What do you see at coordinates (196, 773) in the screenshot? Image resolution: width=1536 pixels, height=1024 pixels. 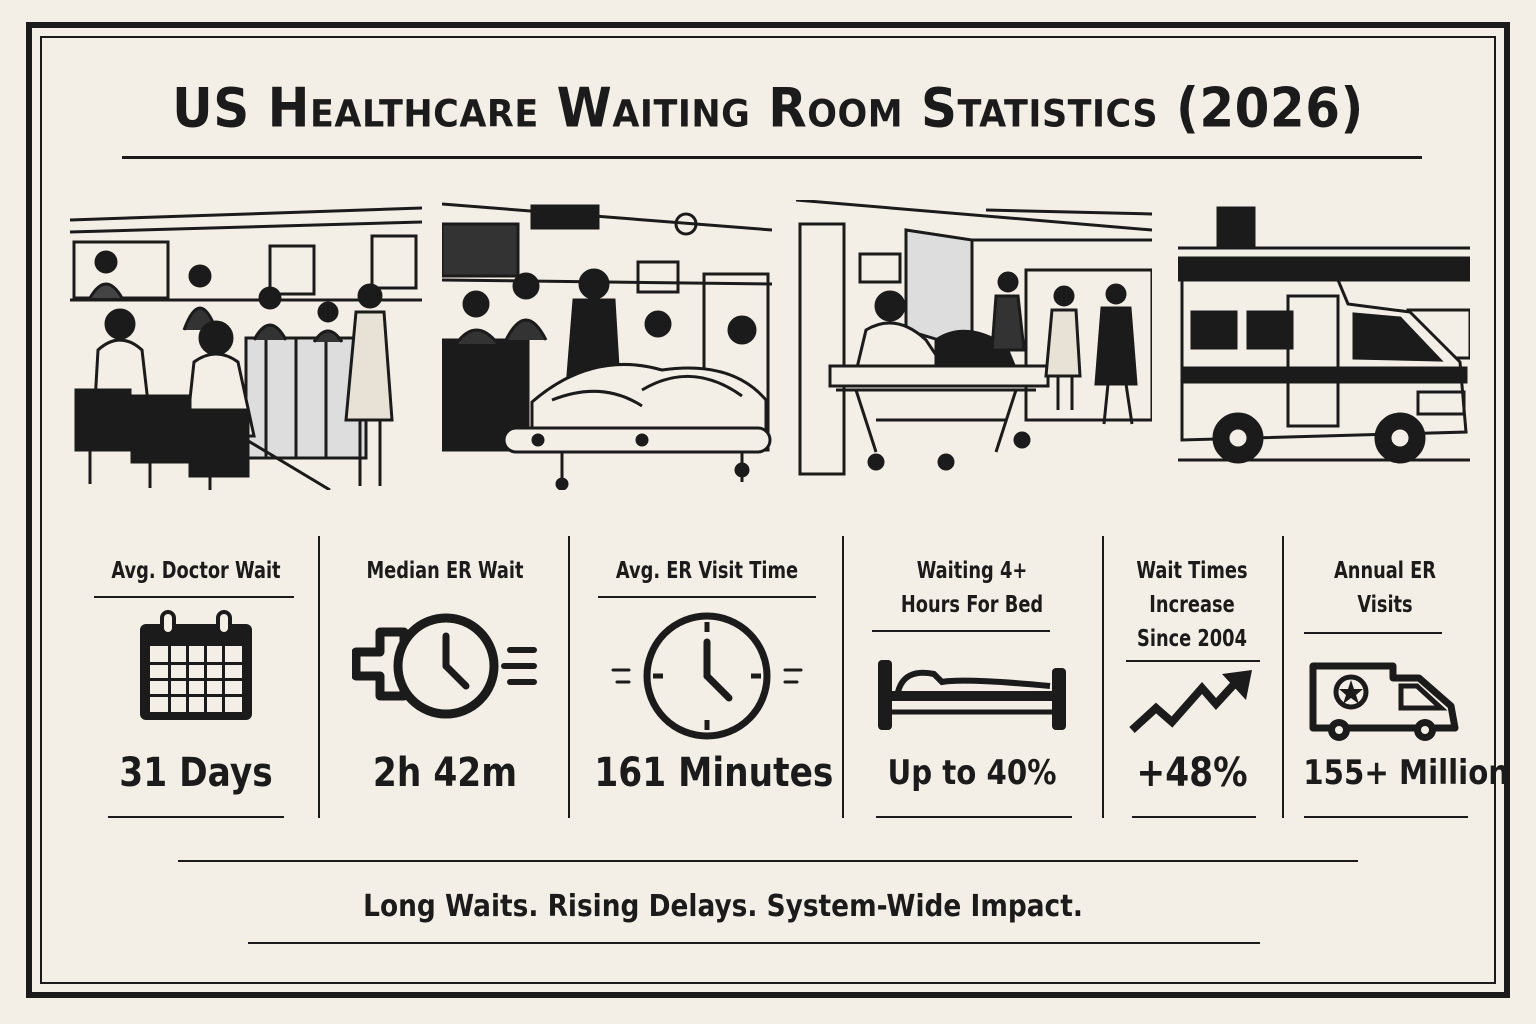 I see `stat-value: 31 Days` at bounding box center [196, 773].